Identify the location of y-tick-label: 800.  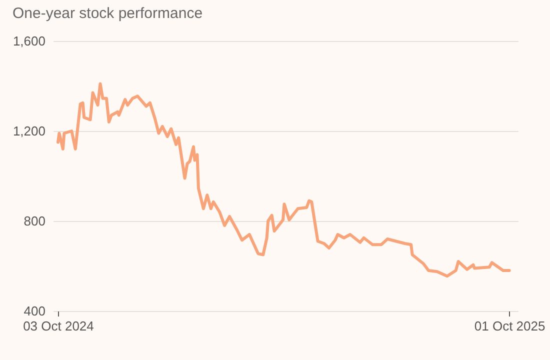
(35, 221).